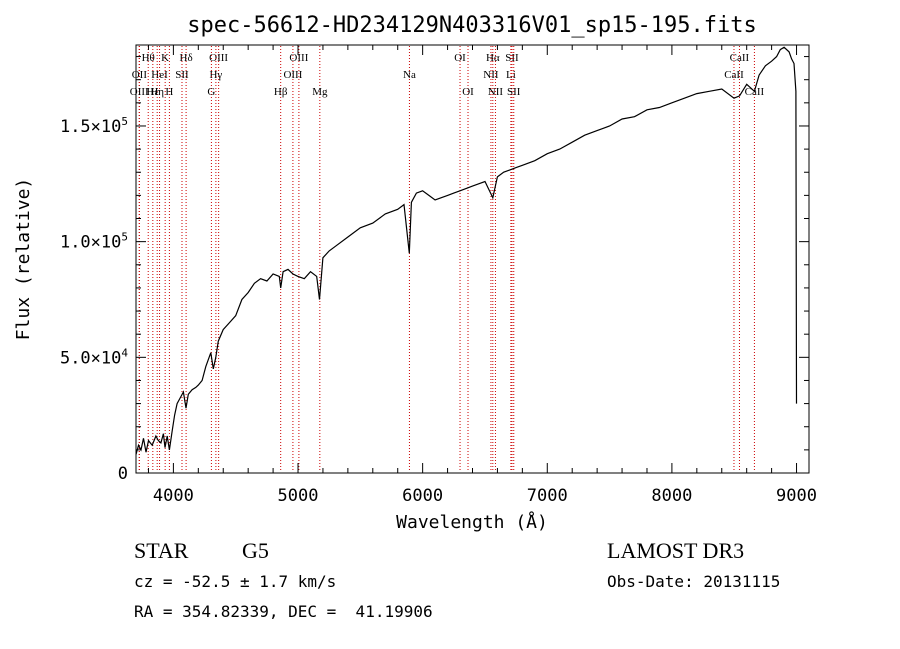  I want to click on spectral-line-label: Hδ, so click(186, 58).